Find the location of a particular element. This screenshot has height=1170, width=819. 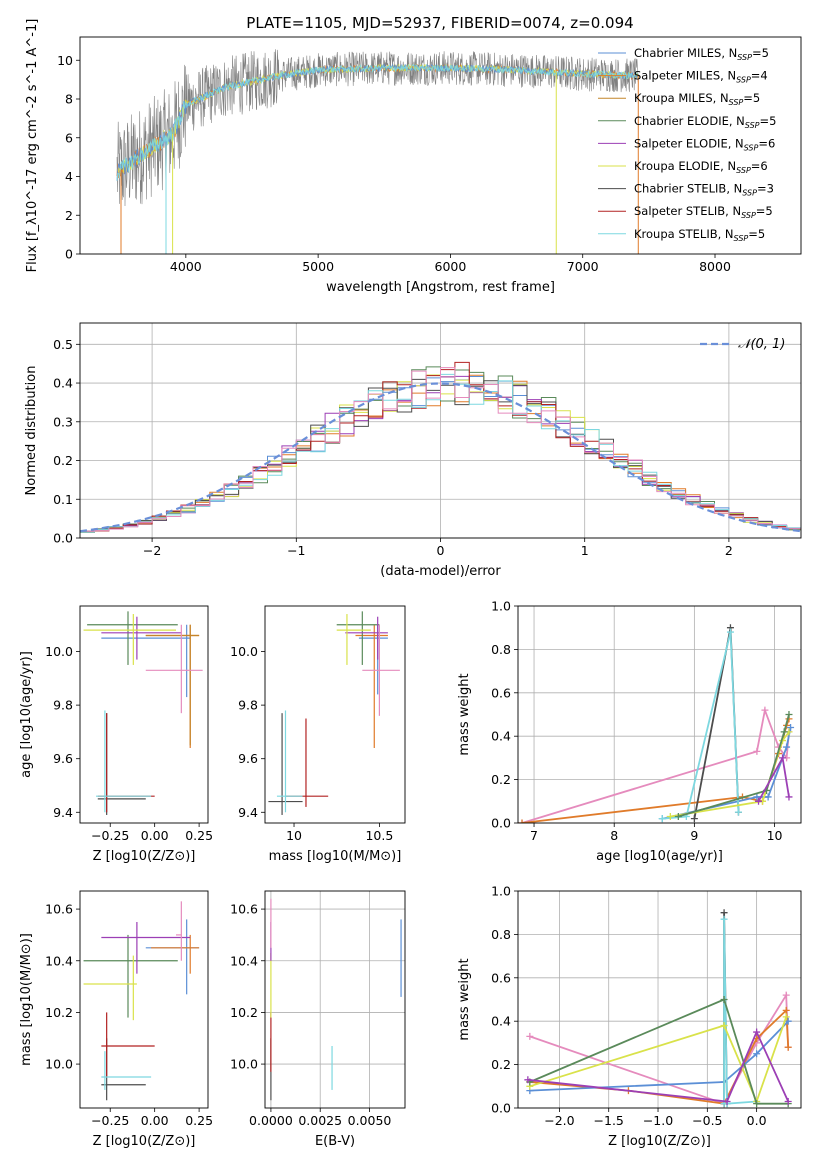

x-tick-label: −1.0 is located at coordinates (658, 1120).